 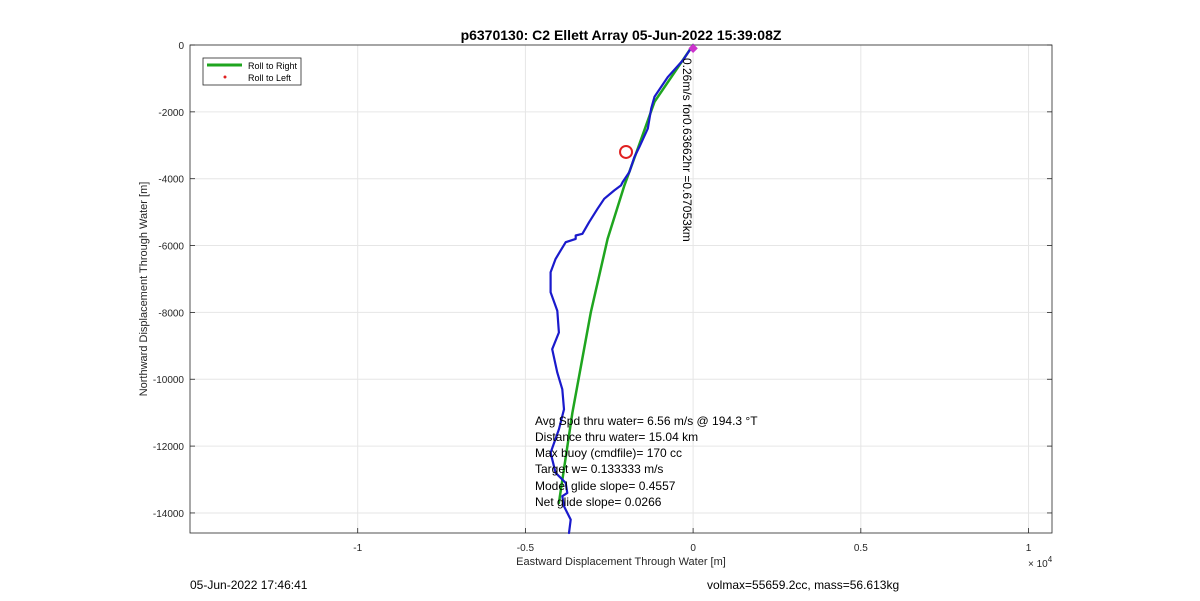 I want to click on stat-max-buoy: Max buoy (cmdfile)= 170 cc, so click(x=608, y=453).